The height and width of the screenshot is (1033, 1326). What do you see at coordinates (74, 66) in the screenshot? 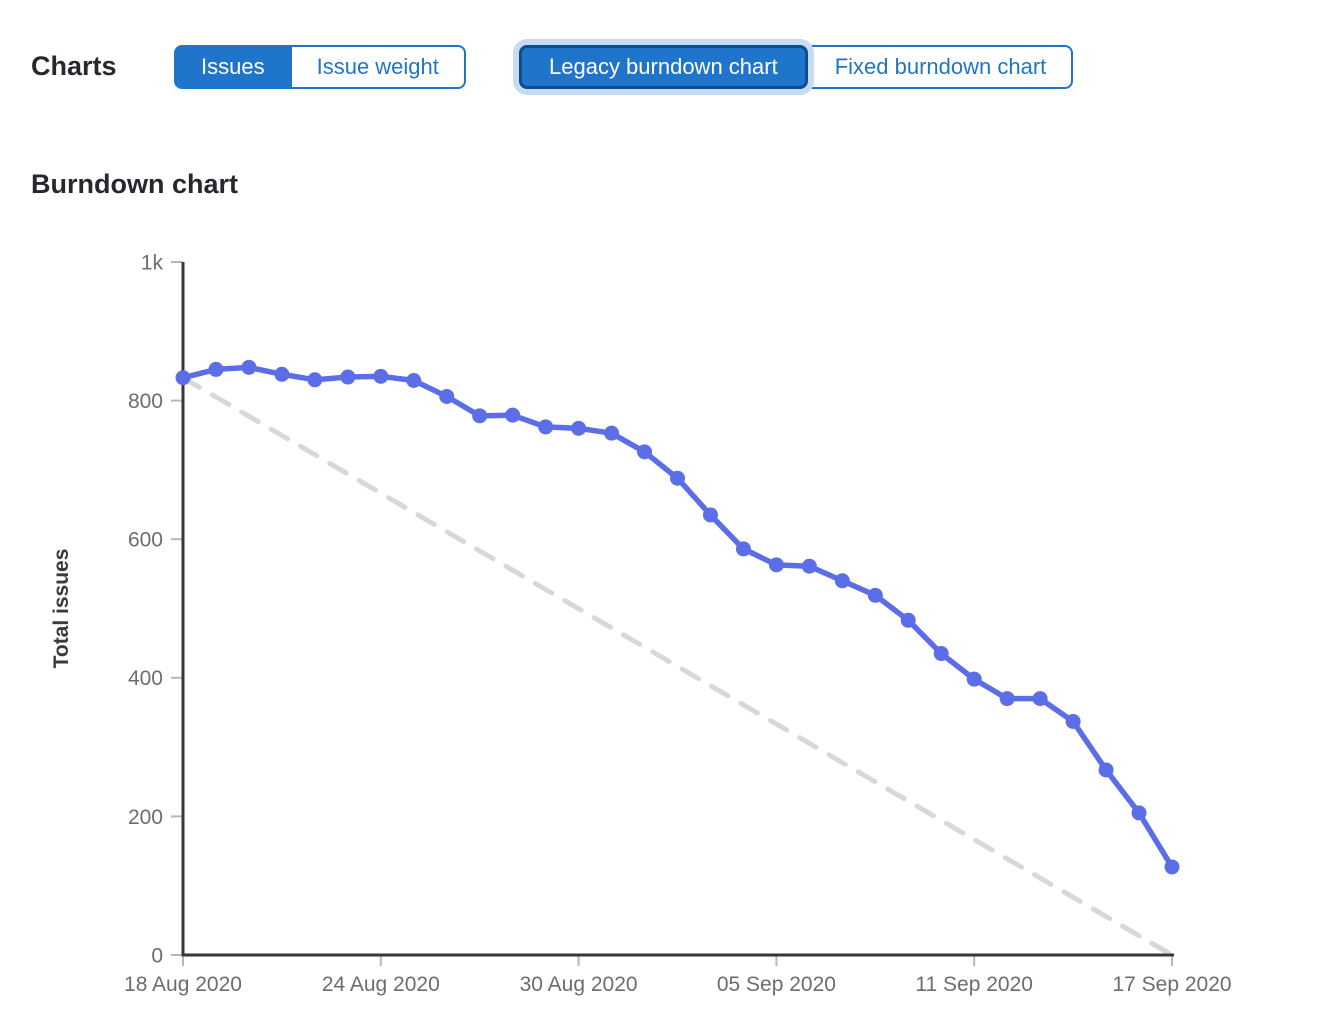
I see `charts-heading: Charts` at bounding box center [74, 66].